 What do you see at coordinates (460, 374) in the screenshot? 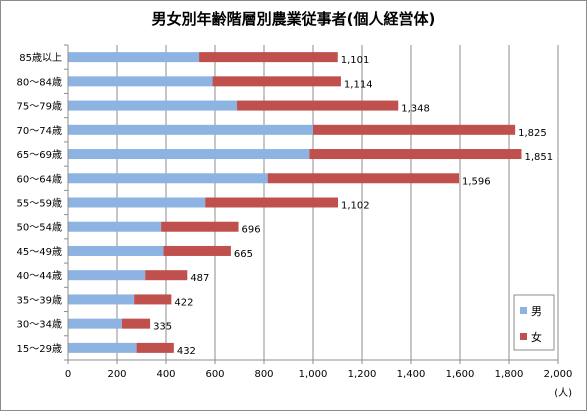
I see `x-tick-label: 1,600` at bounding box center [460, 374].